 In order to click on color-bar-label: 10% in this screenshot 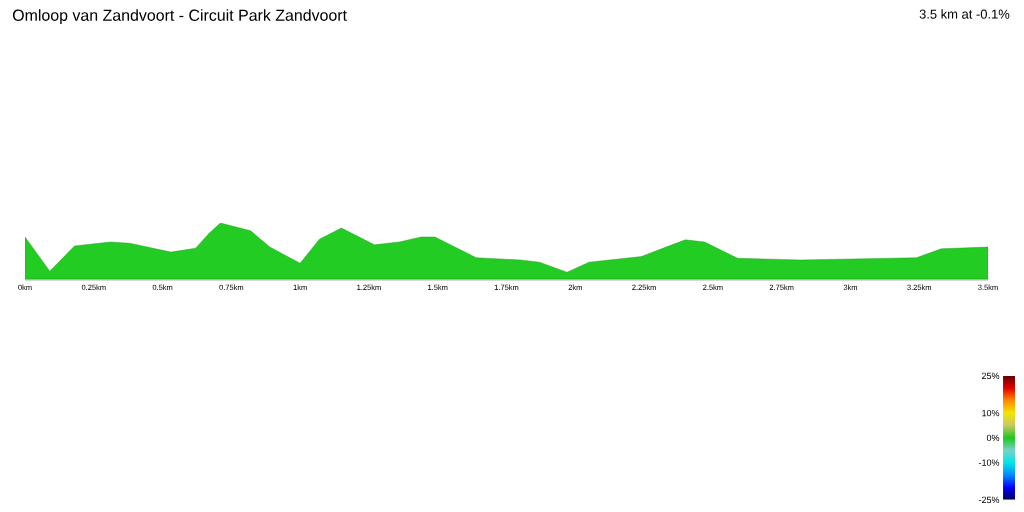, I will do `click(991, 413)`.